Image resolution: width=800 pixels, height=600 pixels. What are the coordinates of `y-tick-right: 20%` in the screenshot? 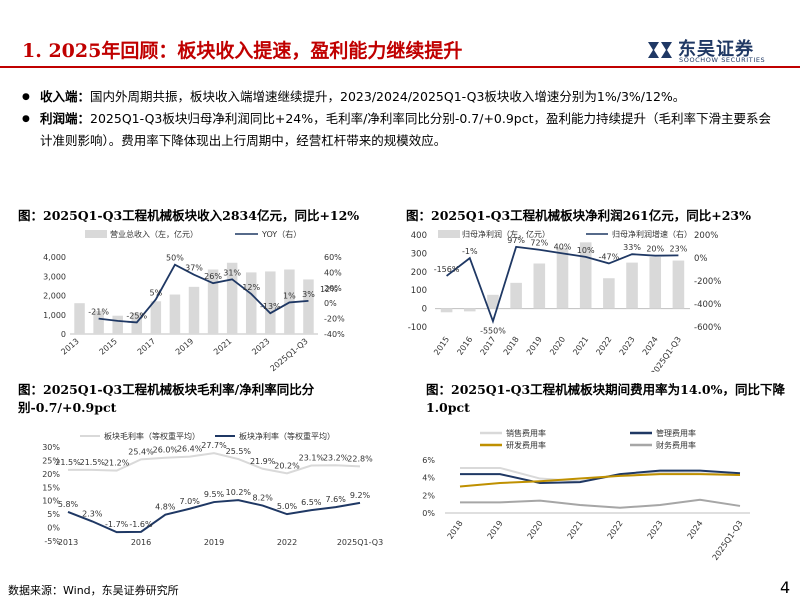 It's located at (333, 288).